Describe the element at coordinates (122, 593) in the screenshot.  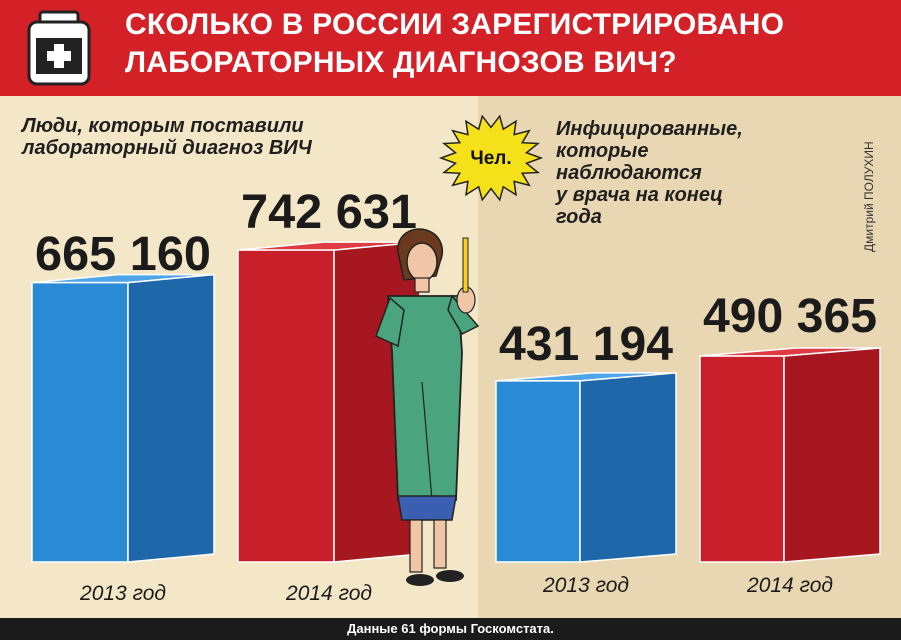
I see `category-label-0-0: 2013 год` at that location.